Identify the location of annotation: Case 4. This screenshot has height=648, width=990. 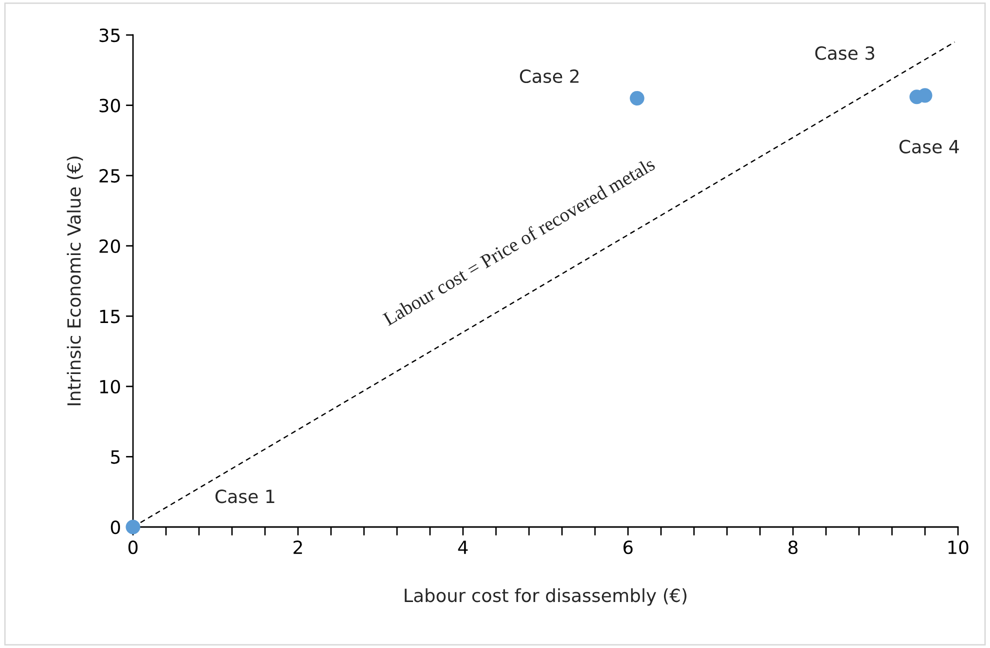
(929, 147).